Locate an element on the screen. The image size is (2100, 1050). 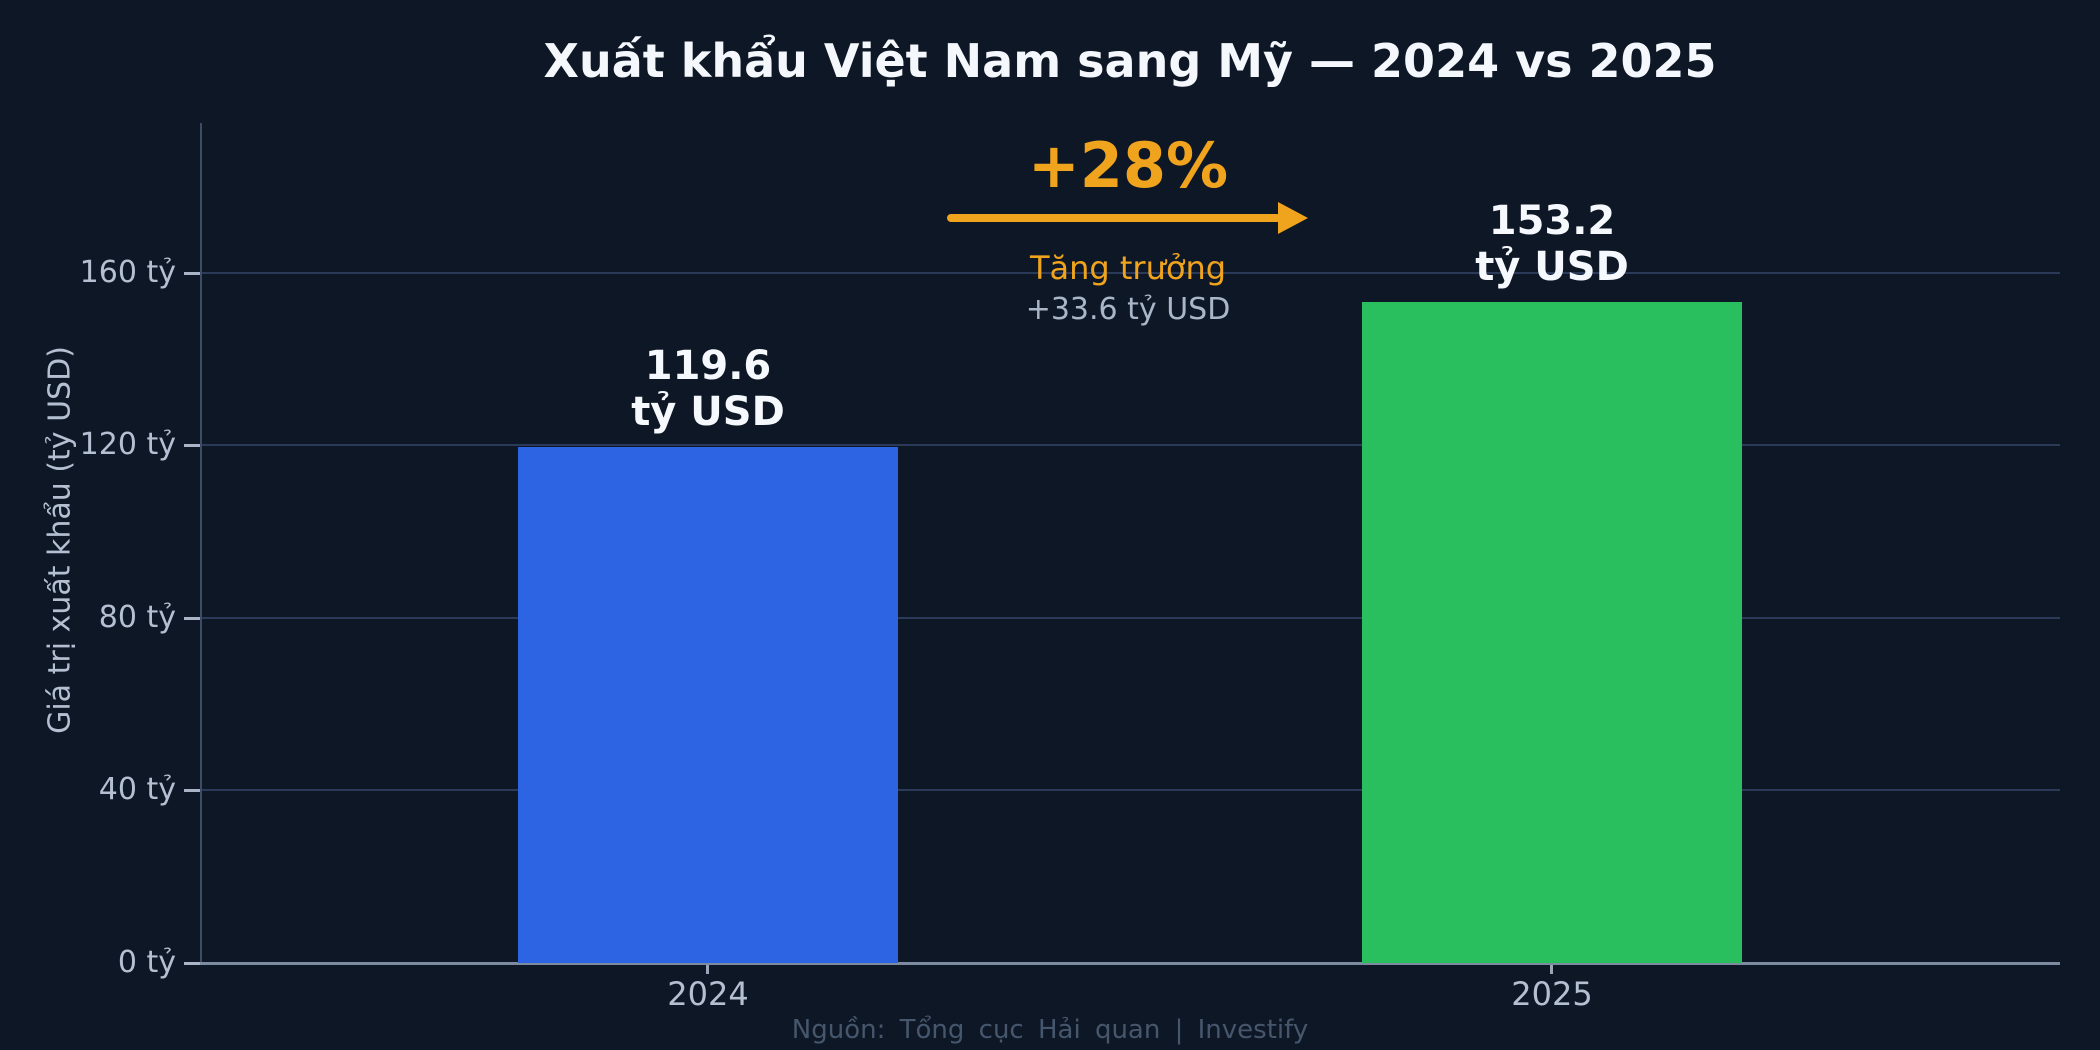
bar-value-2024: 119.6 is located at coordinates (708, 366).